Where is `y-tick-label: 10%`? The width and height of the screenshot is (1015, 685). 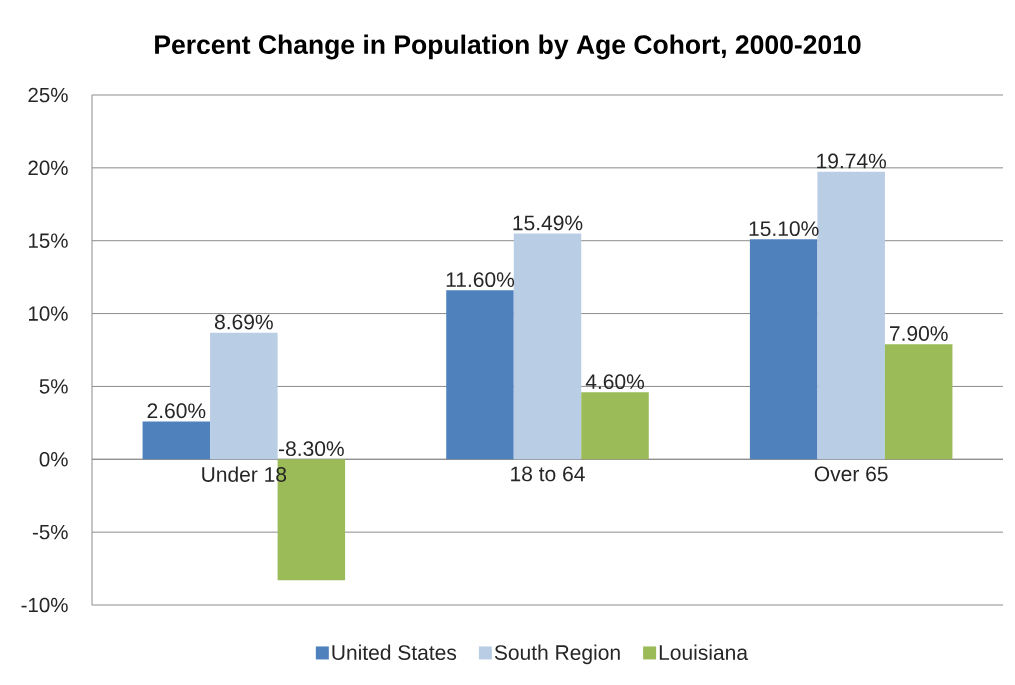 y-tick-label: 10% is located at coordinates (48, 313).